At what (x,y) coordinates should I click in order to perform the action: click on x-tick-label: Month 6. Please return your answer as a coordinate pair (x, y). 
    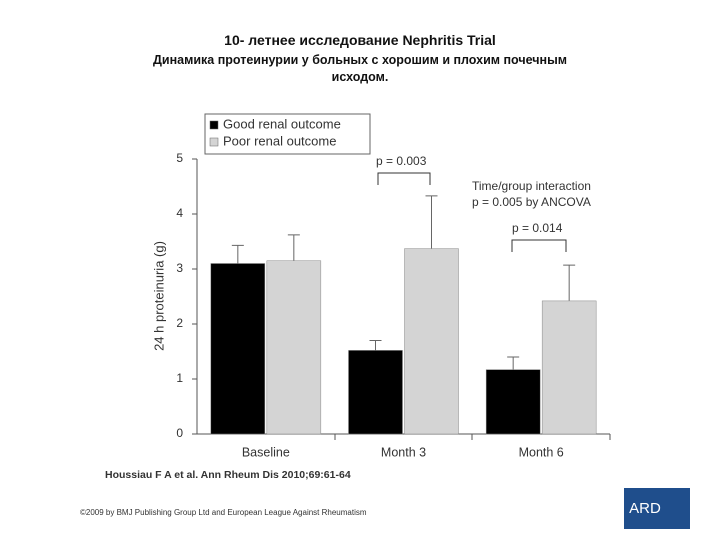
    Looking at the image, I should click on (541, 452).